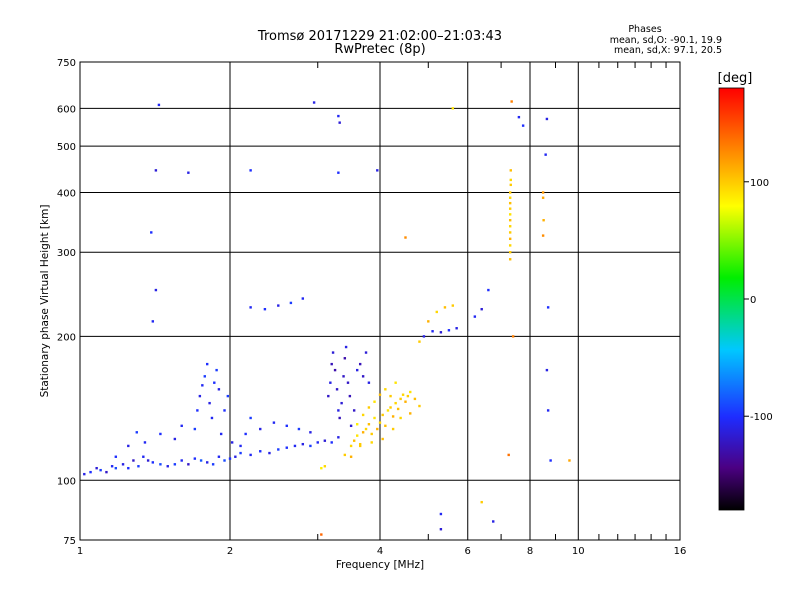 The height and width of the screenshot is (600, 800). I want to click on y-tick-label: 300, so click(66, 253).